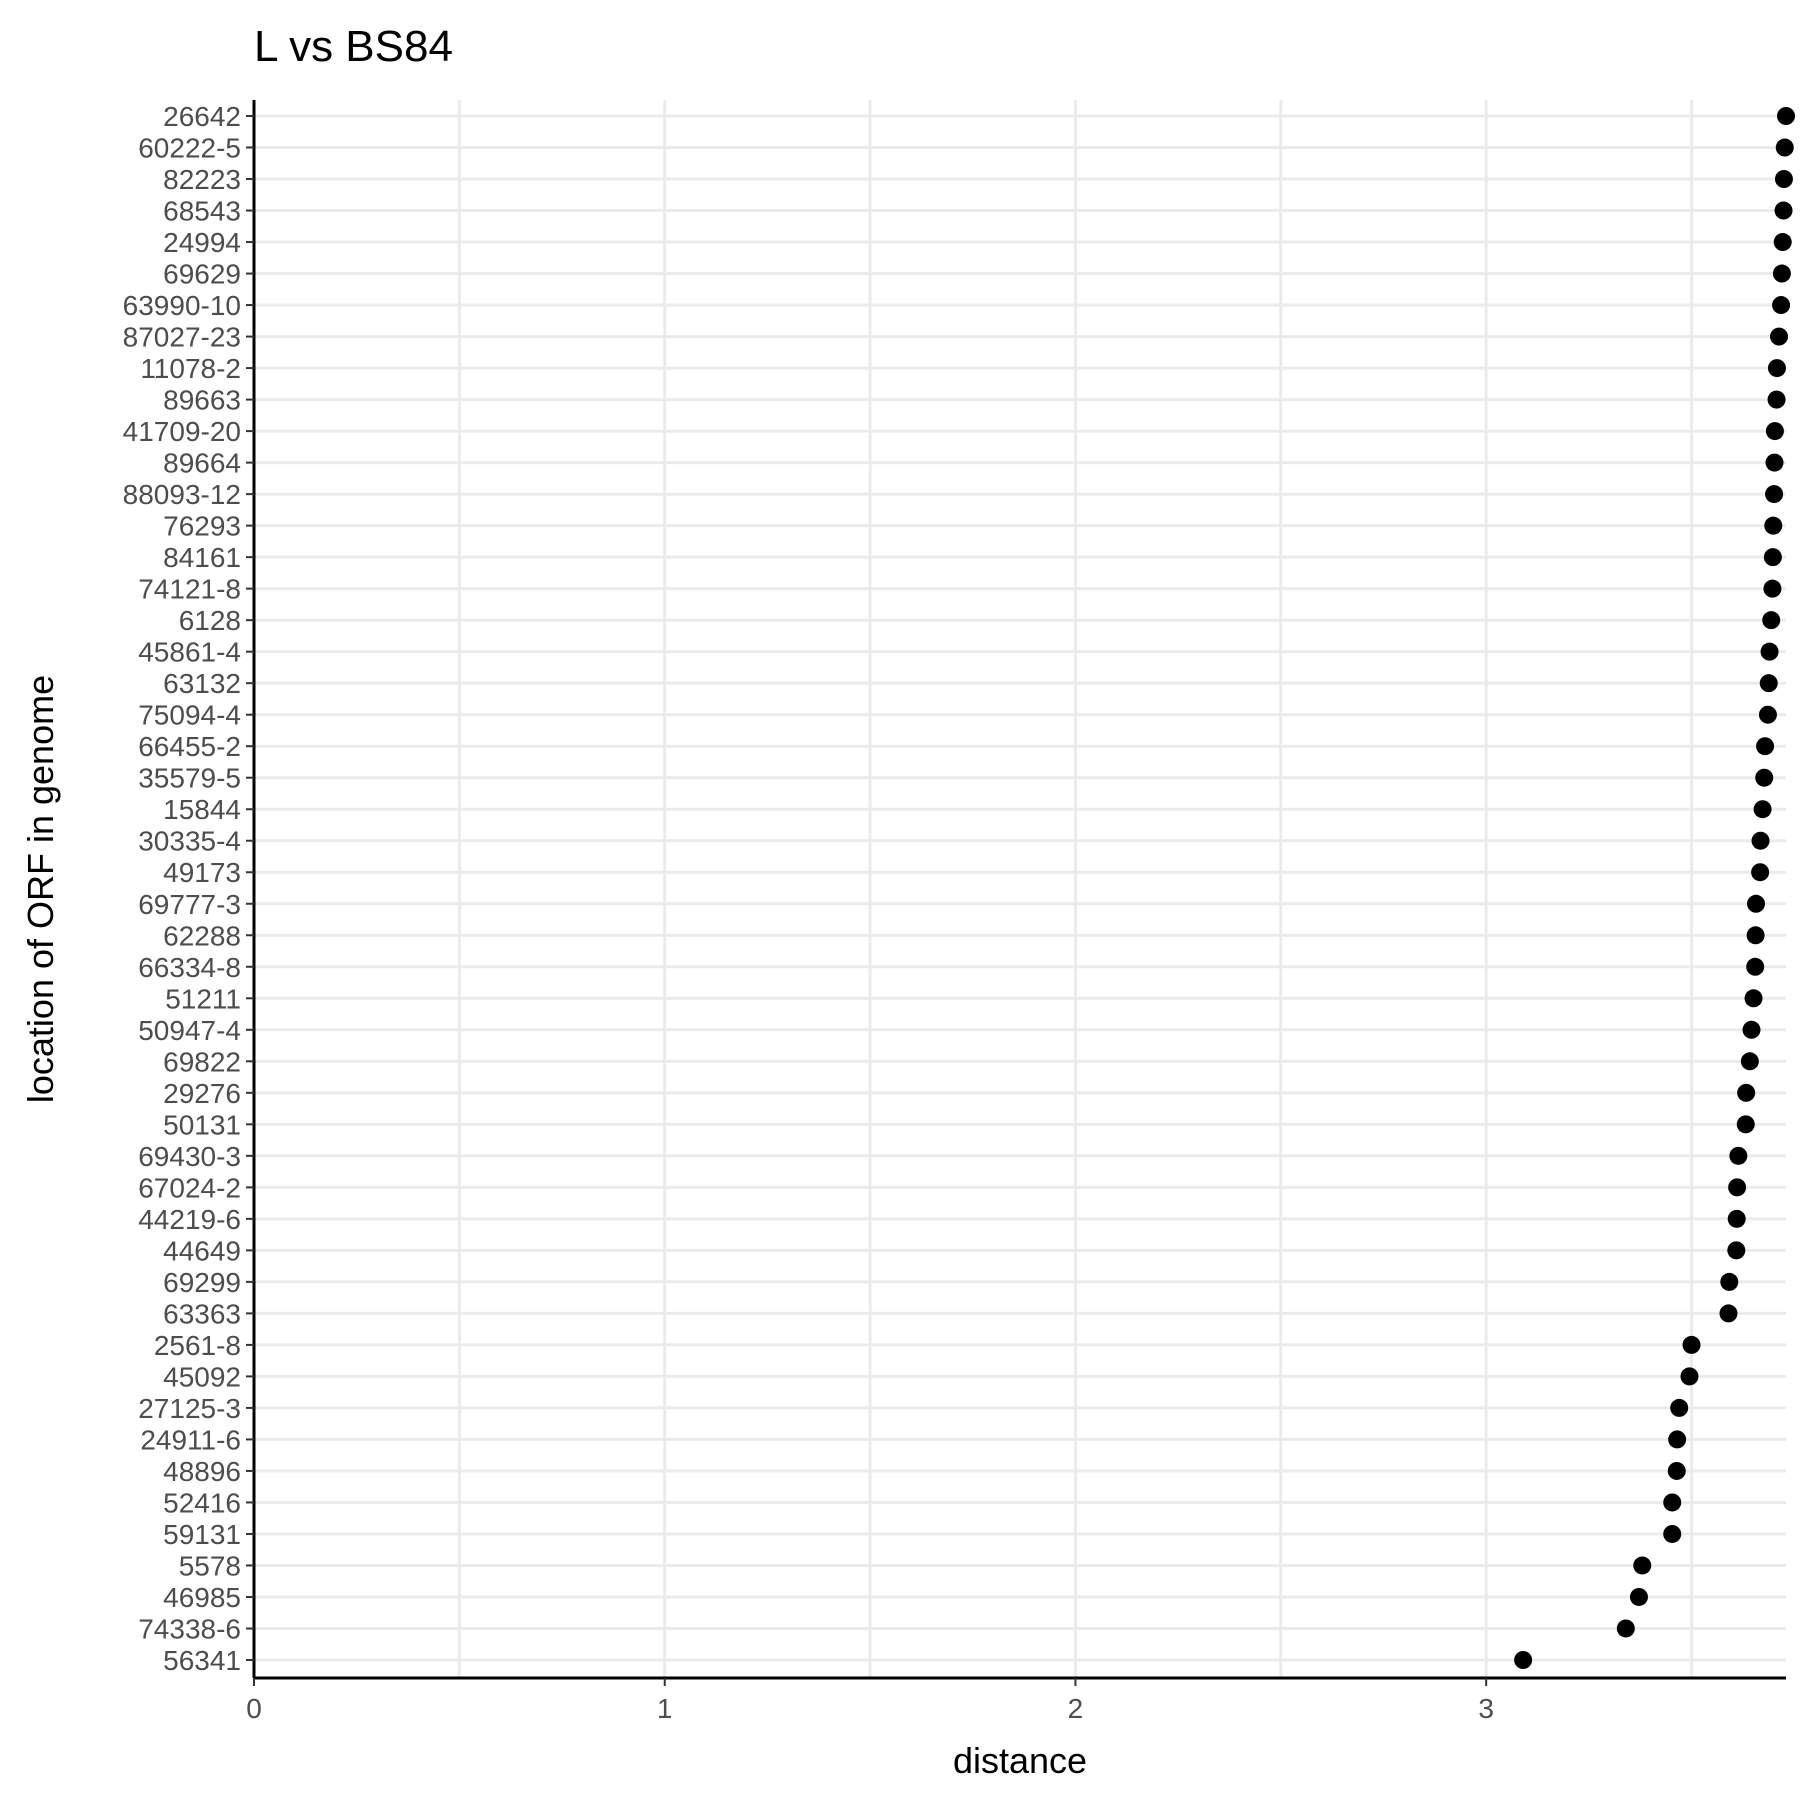 The width and height of the screenshot is (1800, 1800). I want to click on y-tick-label: 69822, so click(202, 1061).